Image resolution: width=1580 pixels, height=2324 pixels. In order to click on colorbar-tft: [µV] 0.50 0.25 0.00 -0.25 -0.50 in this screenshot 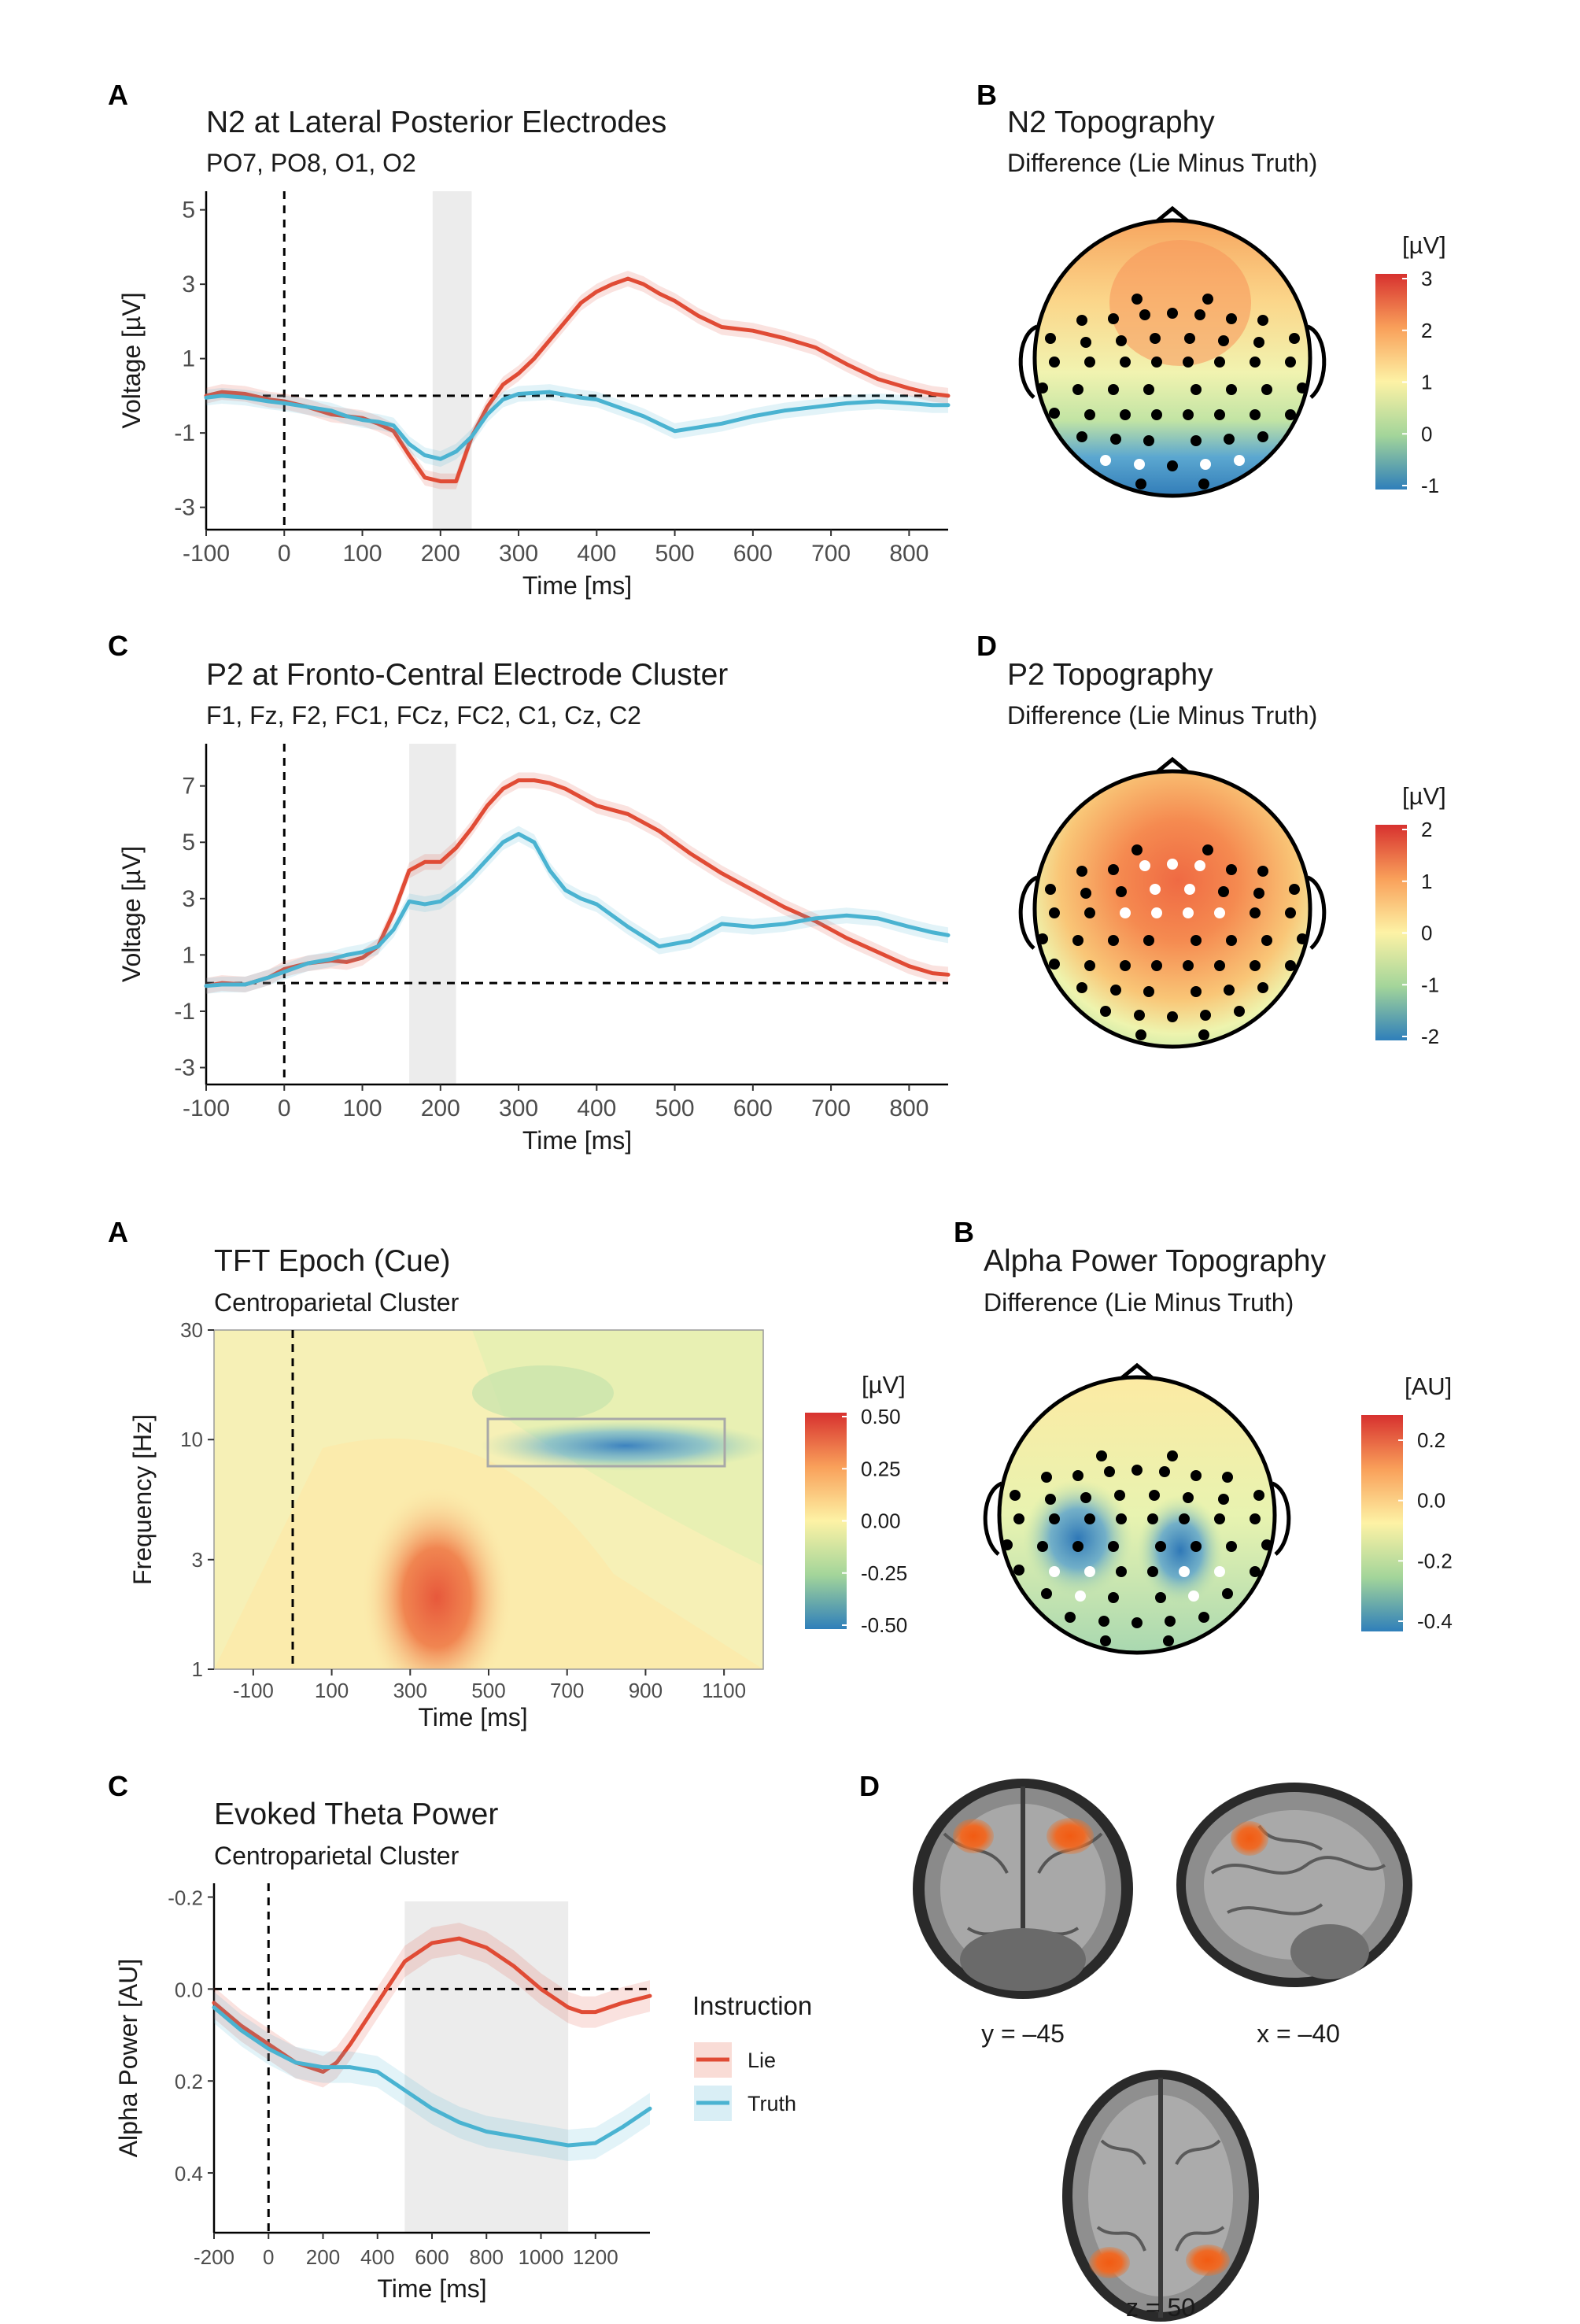, I will do `click(856, 1504)`.